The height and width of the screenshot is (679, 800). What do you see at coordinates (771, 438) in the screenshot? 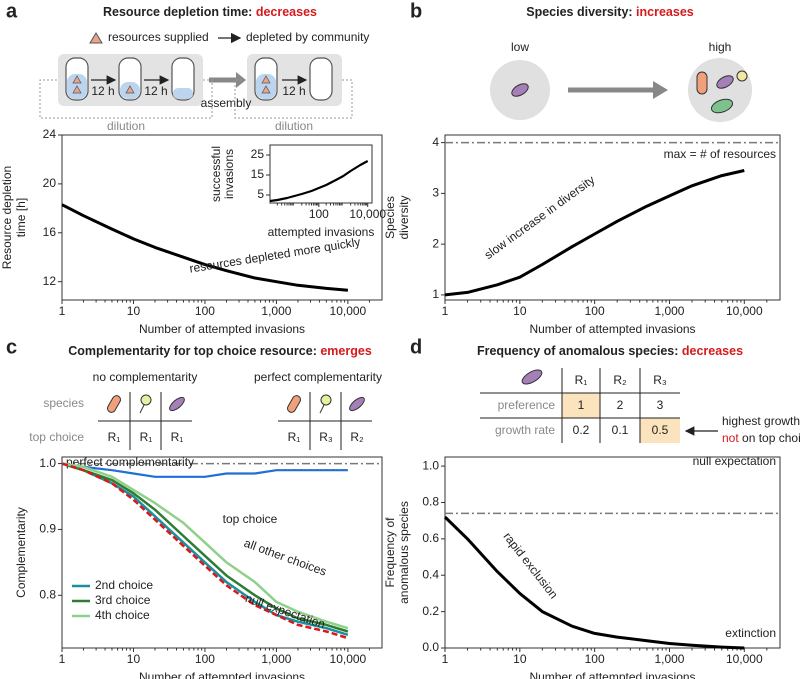
I see `note-text: on top choice` at bounding box center [771, 438].